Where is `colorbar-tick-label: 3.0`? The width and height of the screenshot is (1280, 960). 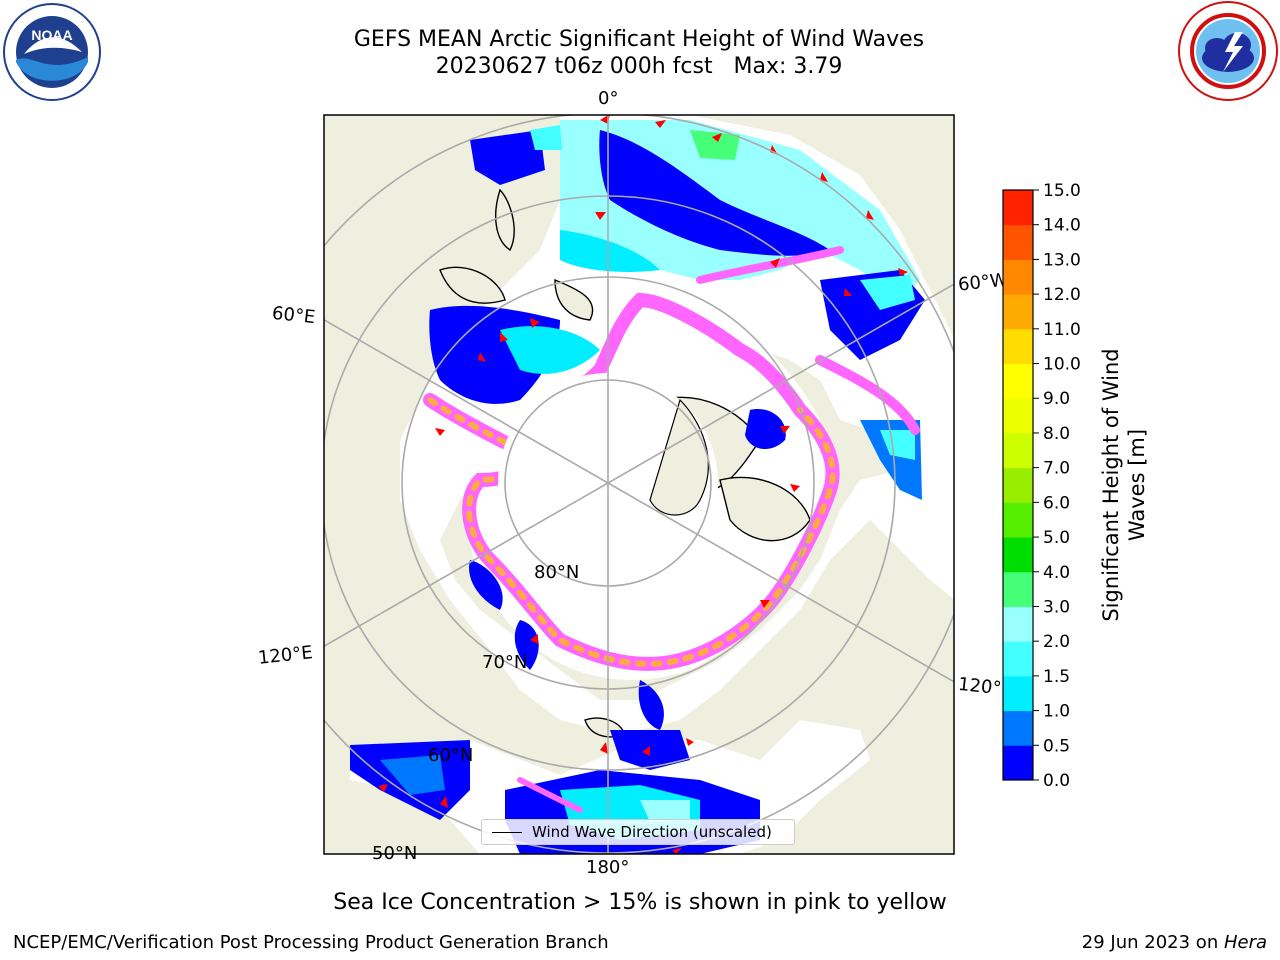
colorbar-tick-label: 3.0 is located at coordinates (1056, 607).